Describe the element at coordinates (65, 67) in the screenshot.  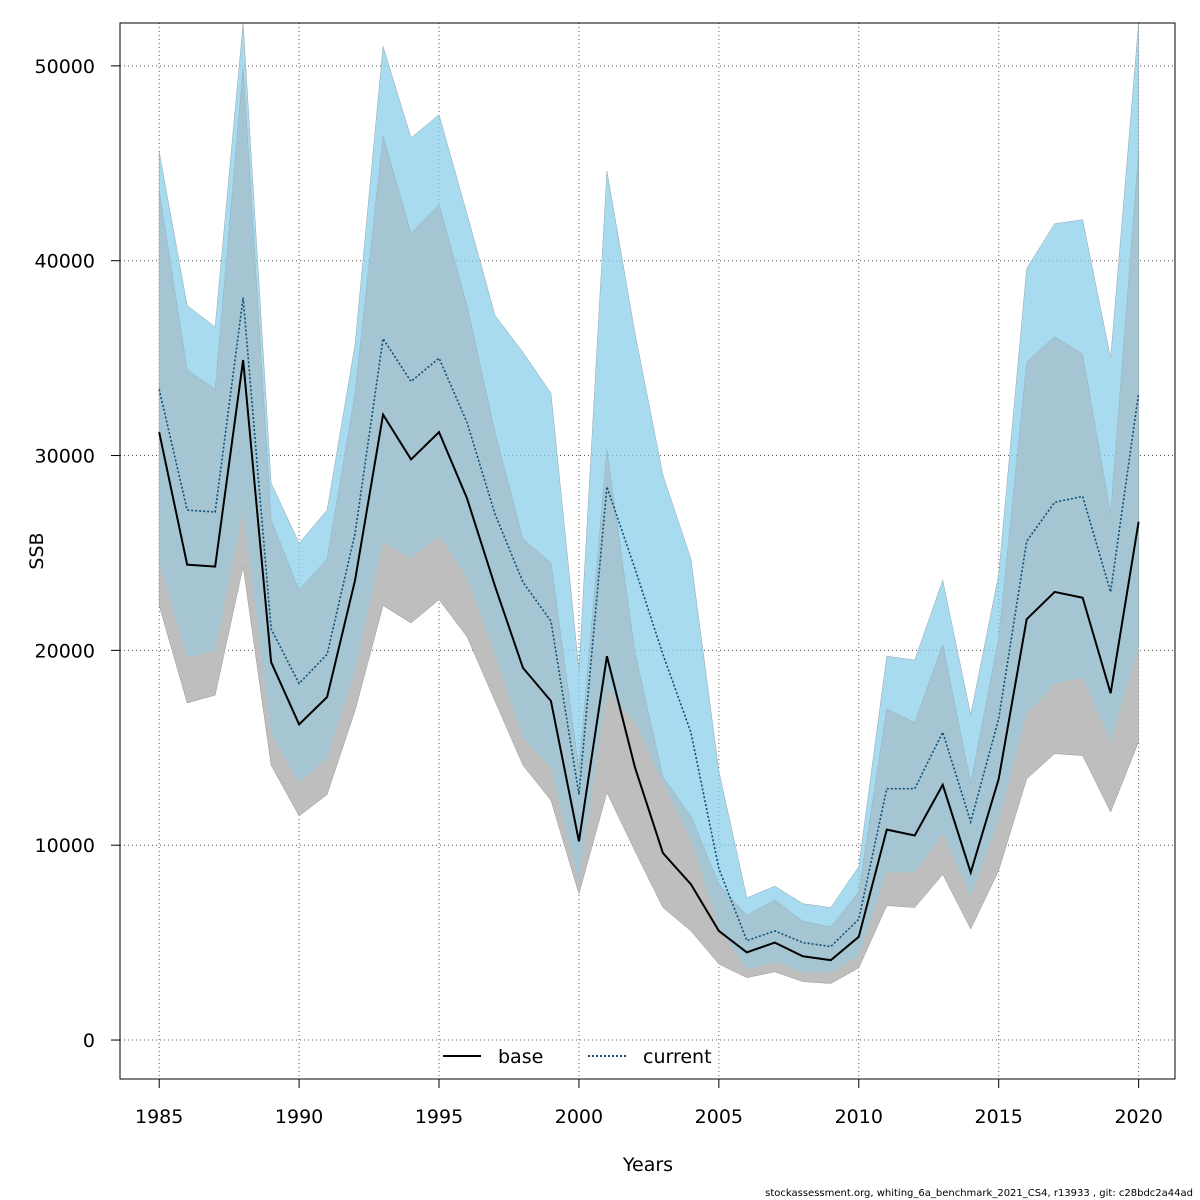
I see `y-tick-label: 50000` at that location.